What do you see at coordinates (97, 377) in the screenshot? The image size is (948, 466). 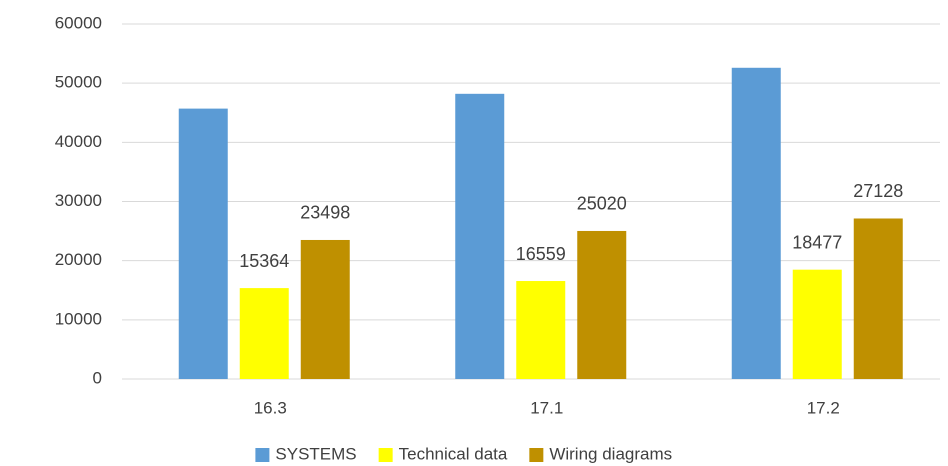 I see `y-tick-label: 0` at bounding box center [97, 377].